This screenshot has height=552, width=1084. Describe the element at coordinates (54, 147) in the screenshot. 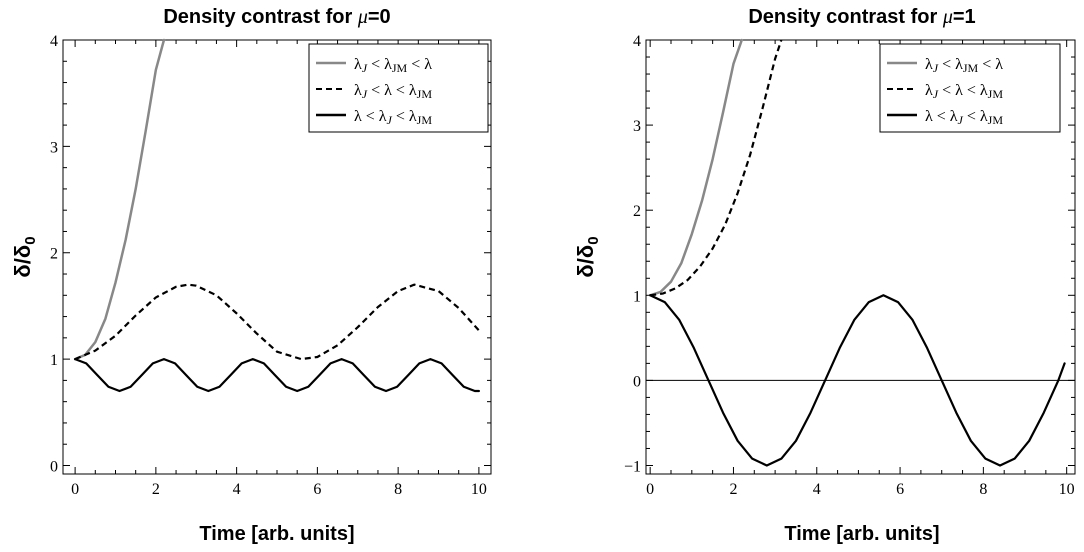

I see `left-ytick-label: 3` at that location.